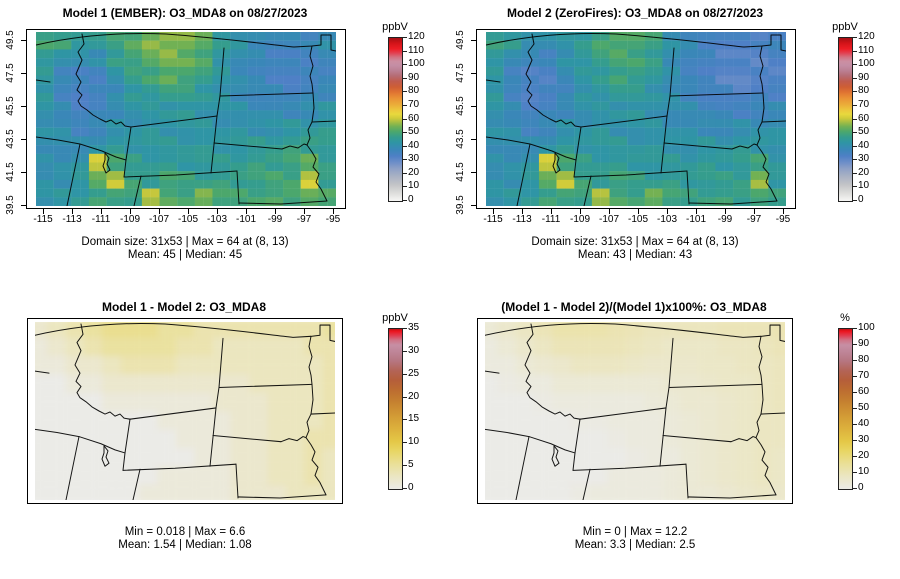 Image resolution: width=900 pixels, height=579 pixels. I want to click on heatmap-difference, so click(185, 411).